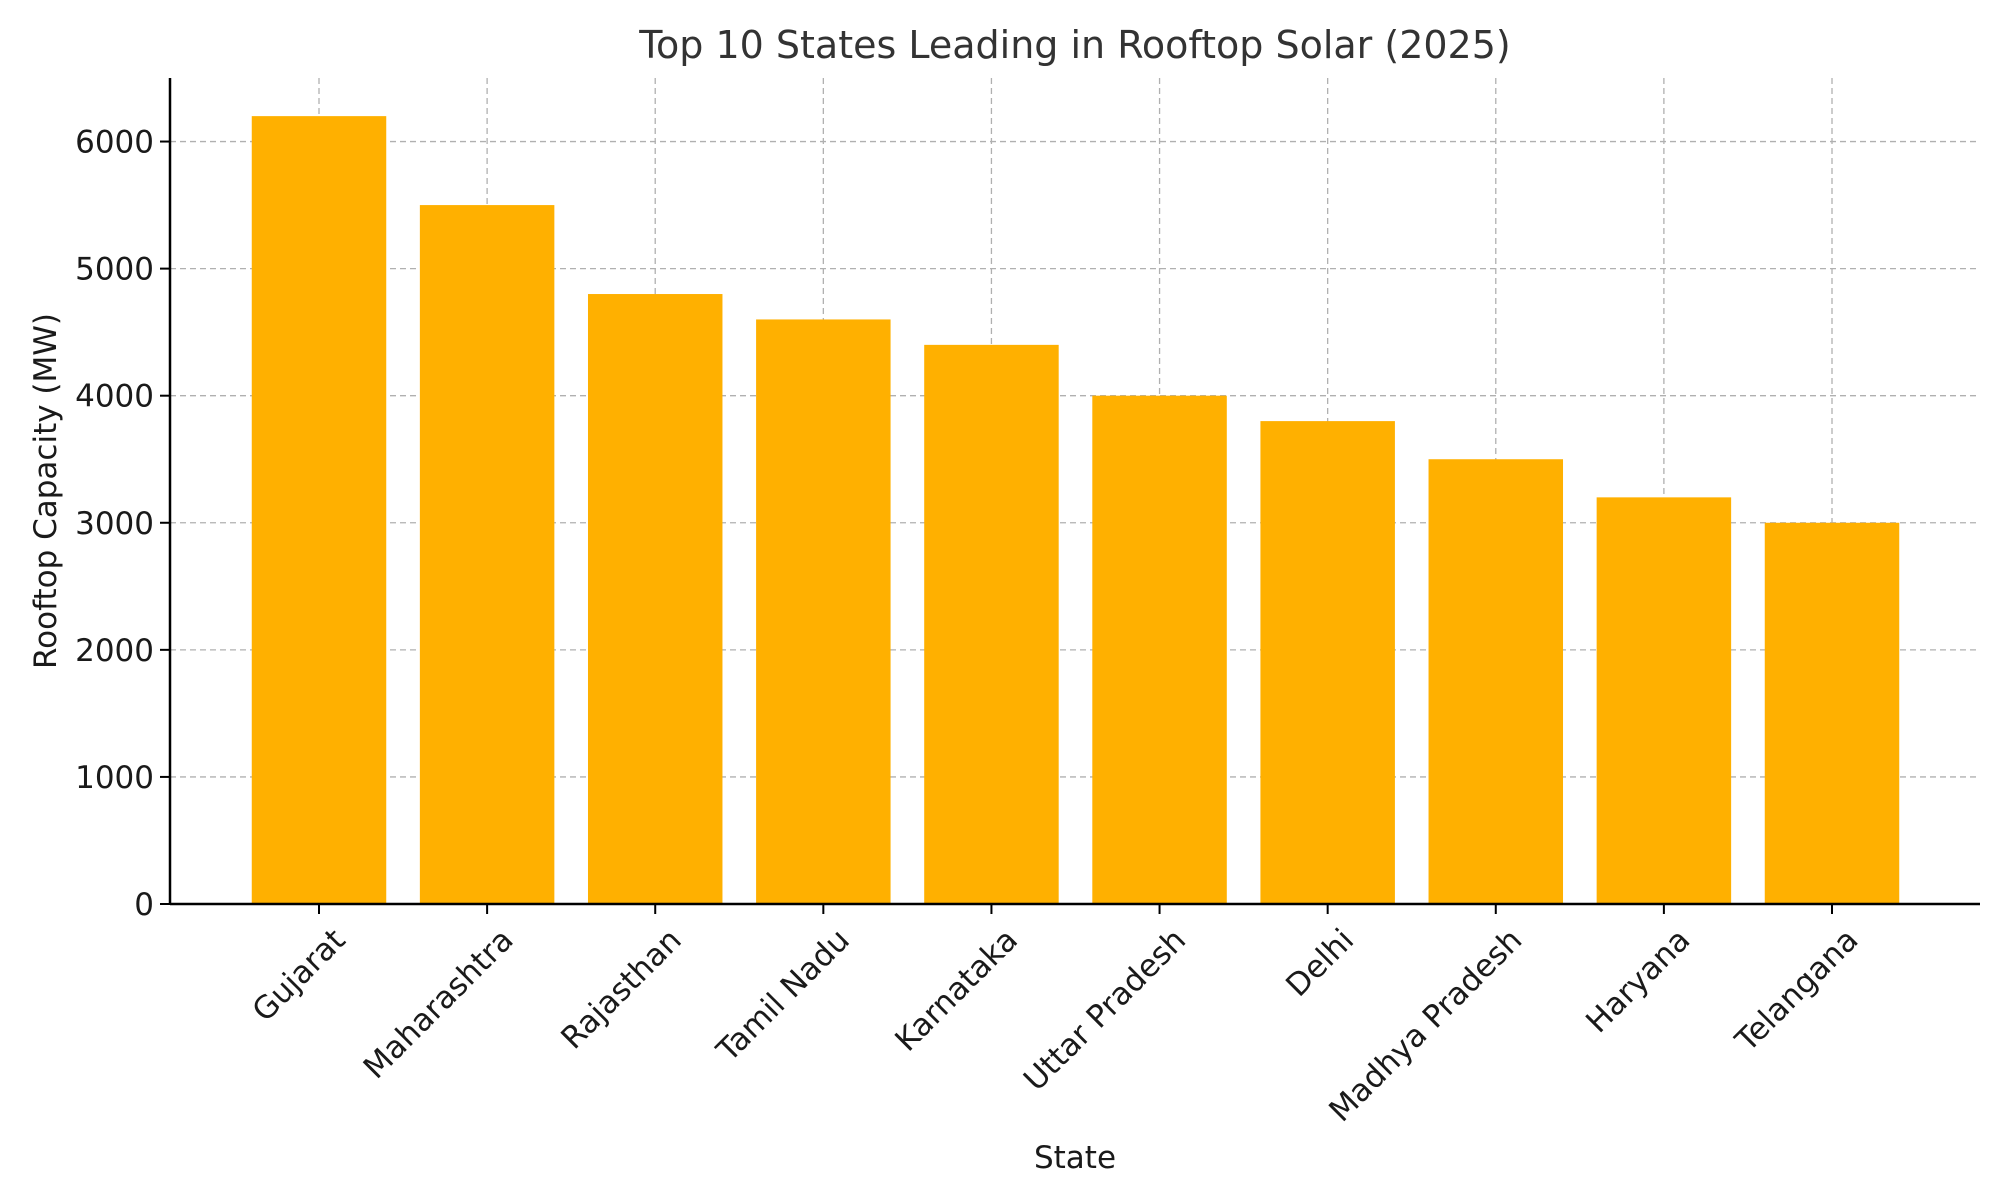 The height and width of the screenshot is (1200, 2000). I want to click on bar-rajasthan, so click(655, 599).